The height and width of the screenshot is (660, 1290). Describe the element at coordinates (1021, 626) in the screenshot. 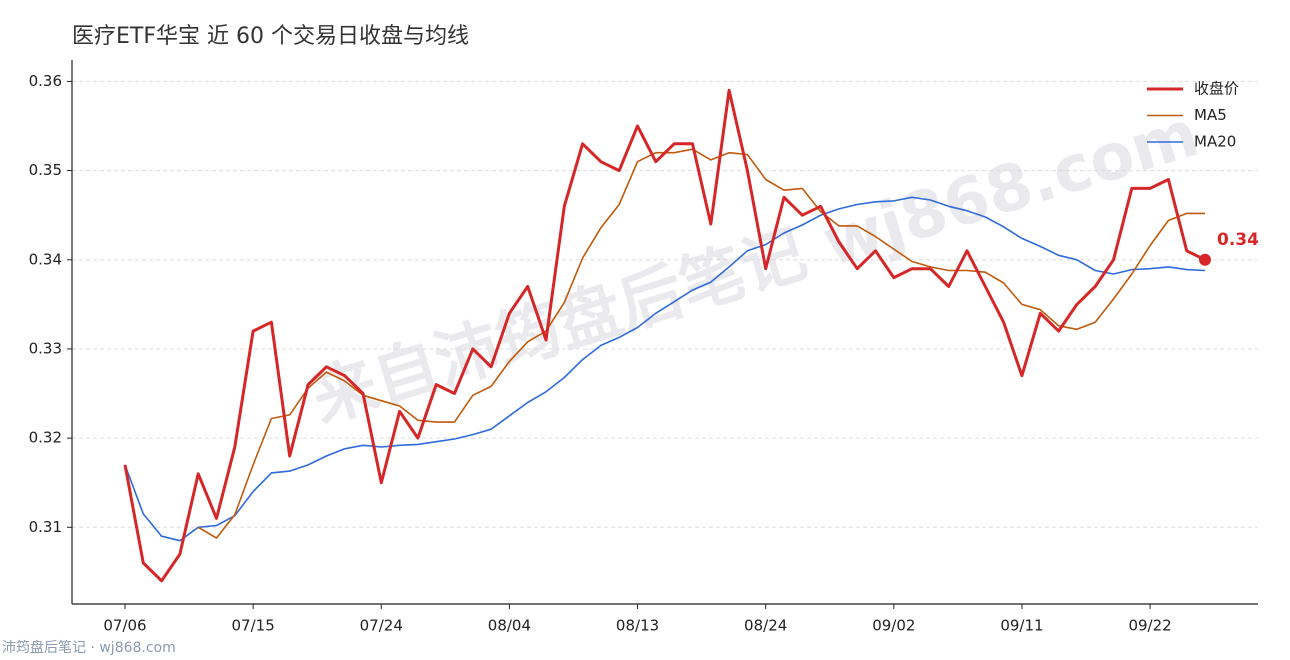

I see `x-tick-label: 09/11` at that location.